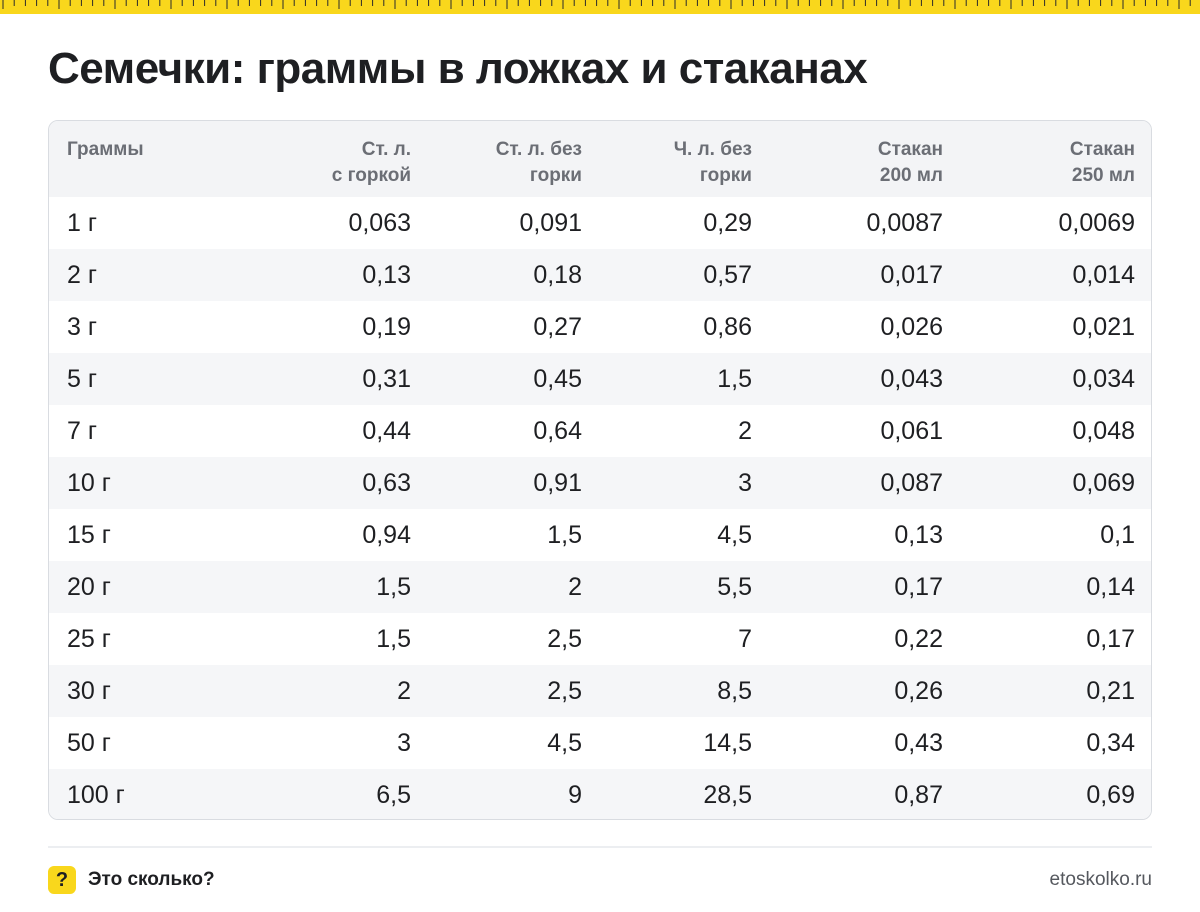 This screenshot has width=1200, height=912. I want to click on page-title: Семечки: граммы в ложках и стаканах, so click(458, 68).